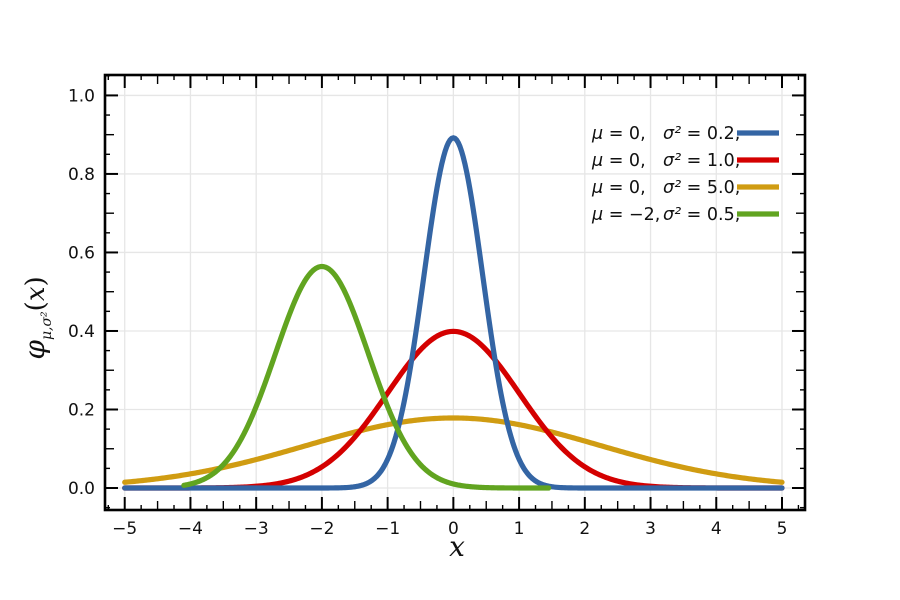  What do you see at coordinates (81, 175) in the screenshot?
I see `y-tick-label: 0.8` at bounding box center [81, 175].